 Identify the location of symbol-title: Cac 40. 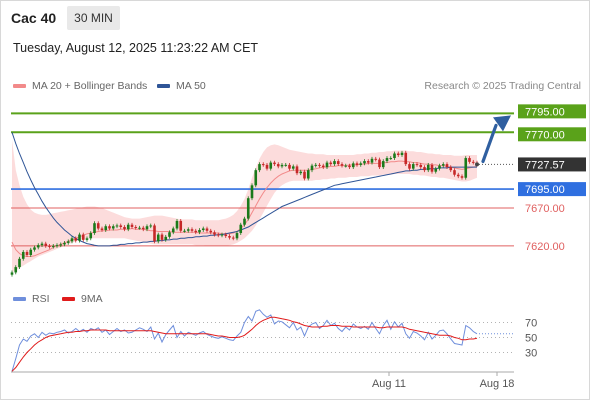
(34, 18).